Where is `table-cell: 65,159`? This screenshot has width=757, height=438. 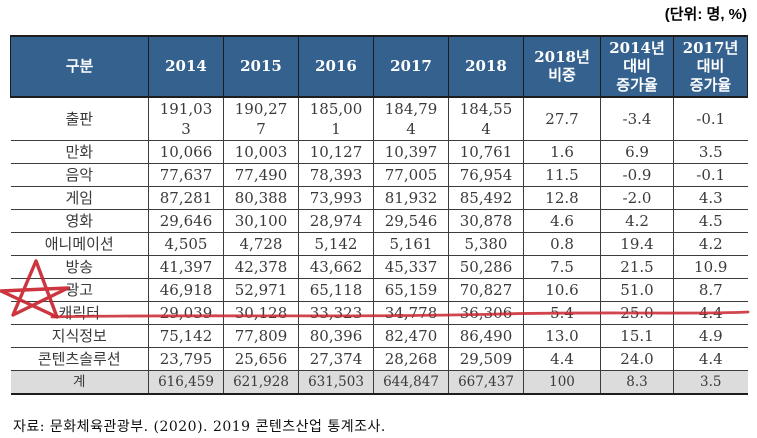
table-cell: 65,159 is located at coordinates (411, 290).